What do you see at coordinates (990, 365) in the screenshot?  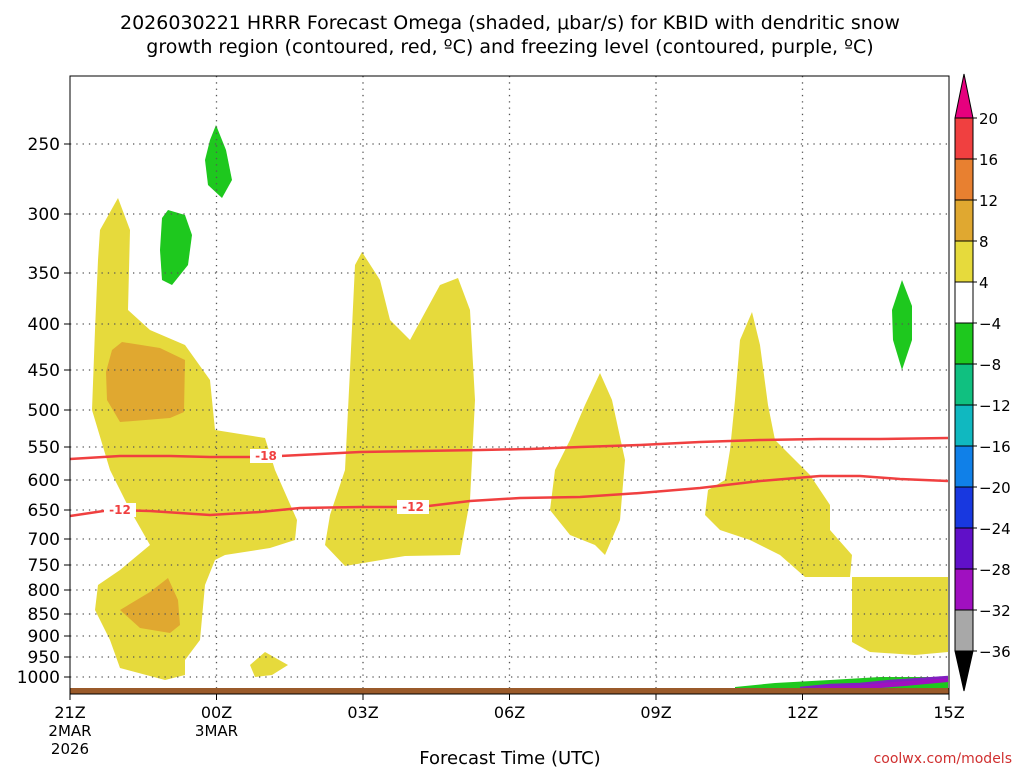 I see `colorbar-label-6: −8` at bounding box center [990, 365].